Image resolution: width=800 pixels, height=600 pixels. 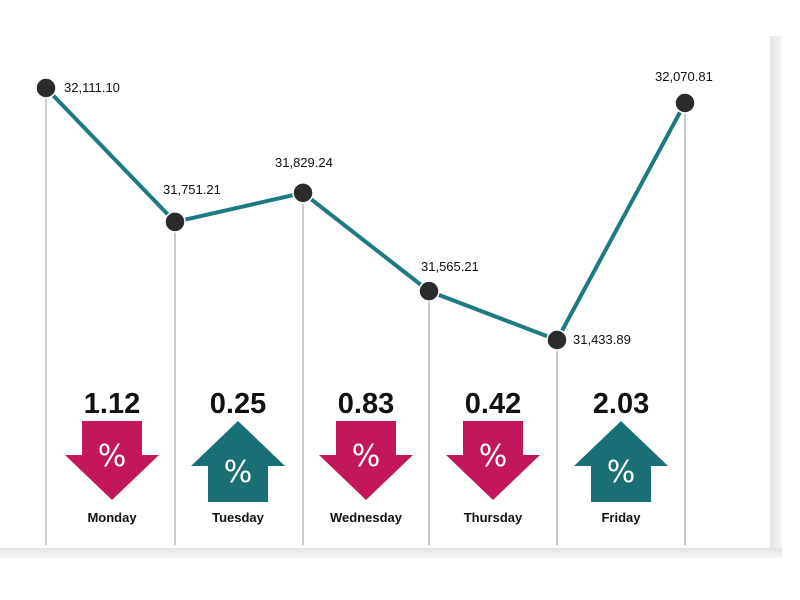 What do you see at coordinates (366, 517) in the screenshot?
I see `day-label-2: Wednesday` at bounding box center [366, 517].